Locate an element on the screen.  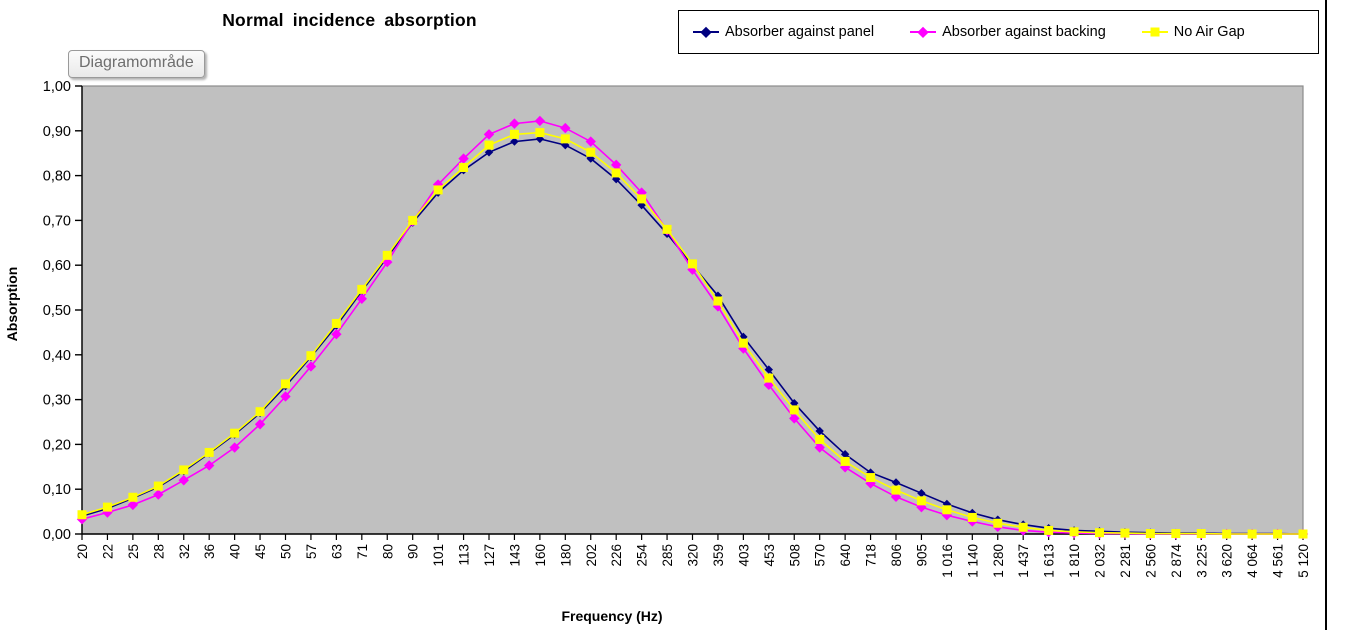
legend-marker-square-icon is located at coordinates (1154, 32).